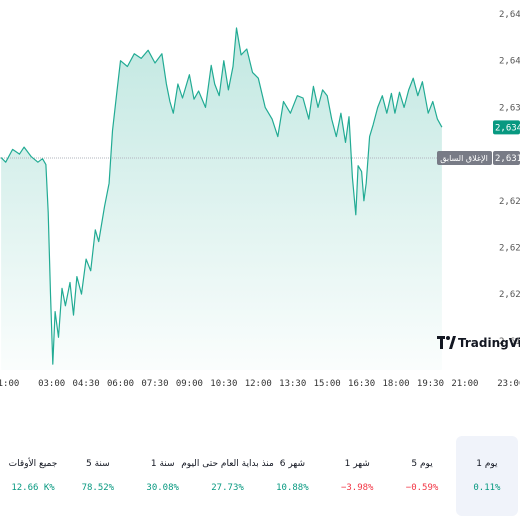 The width and height of the screenshot is (520, 520). What do you see at coordinates (422, 488) in the screenshot?
I see `period-change: −0.59%` at bounding box center [422, 488].